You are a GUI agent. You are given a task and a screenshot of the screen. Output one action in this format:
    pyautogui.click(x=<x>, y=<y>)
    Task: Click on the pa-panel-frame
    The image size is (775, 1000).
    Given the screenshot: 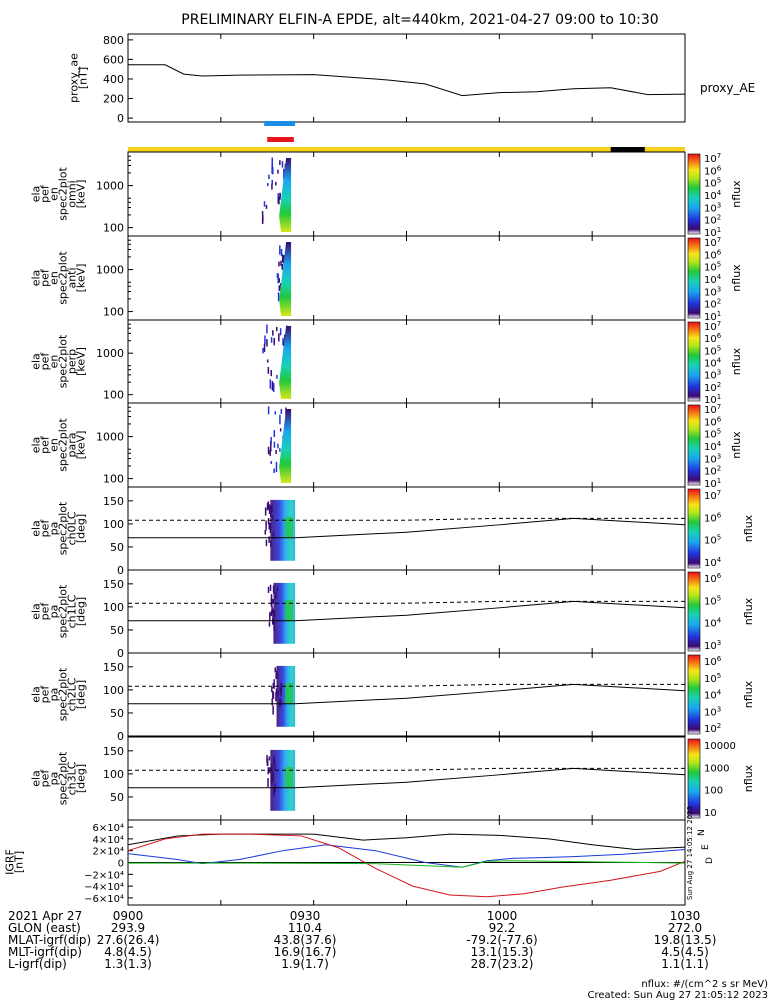 What is the action you would take?
    pyautogui.click(x=406, y=611)
    